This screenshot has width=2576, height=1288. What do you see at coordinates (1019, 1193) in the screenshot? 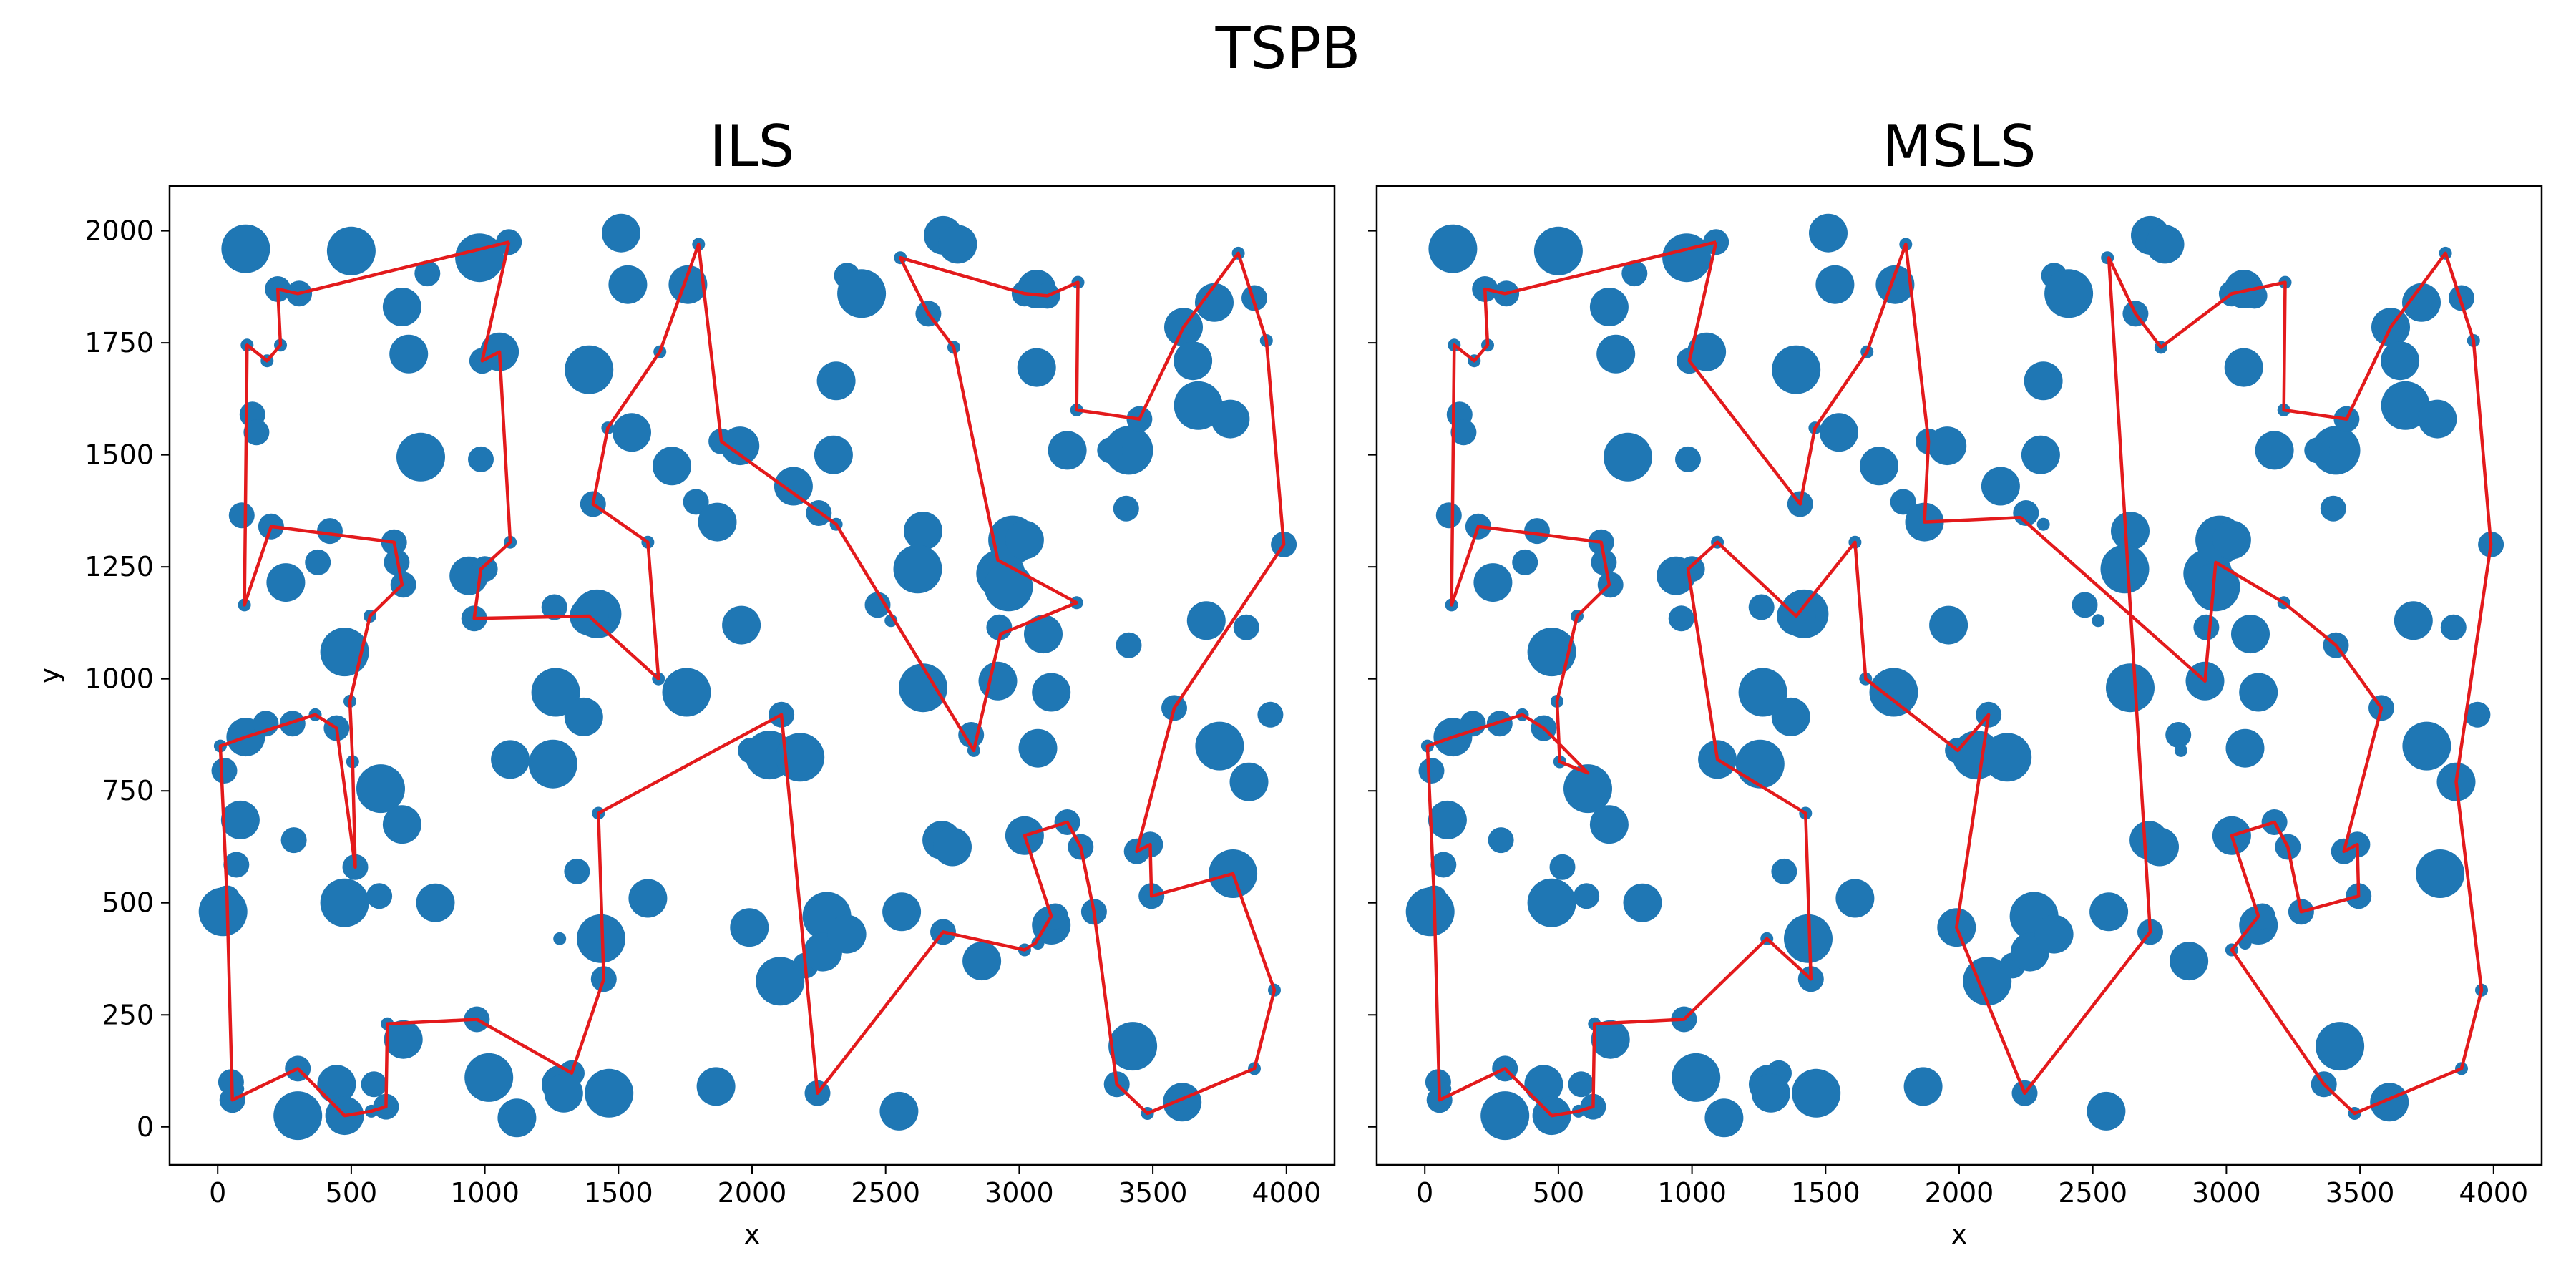
I see `x-tick-label: 3000` at bounding box center [1019, 1193].